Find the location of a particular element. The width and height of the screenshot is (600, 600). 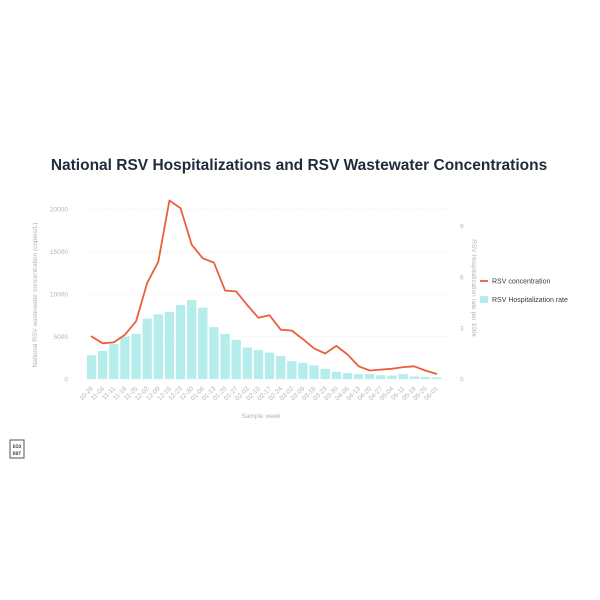

logo-text-line1: BIO is located at coordinates (17, 447).